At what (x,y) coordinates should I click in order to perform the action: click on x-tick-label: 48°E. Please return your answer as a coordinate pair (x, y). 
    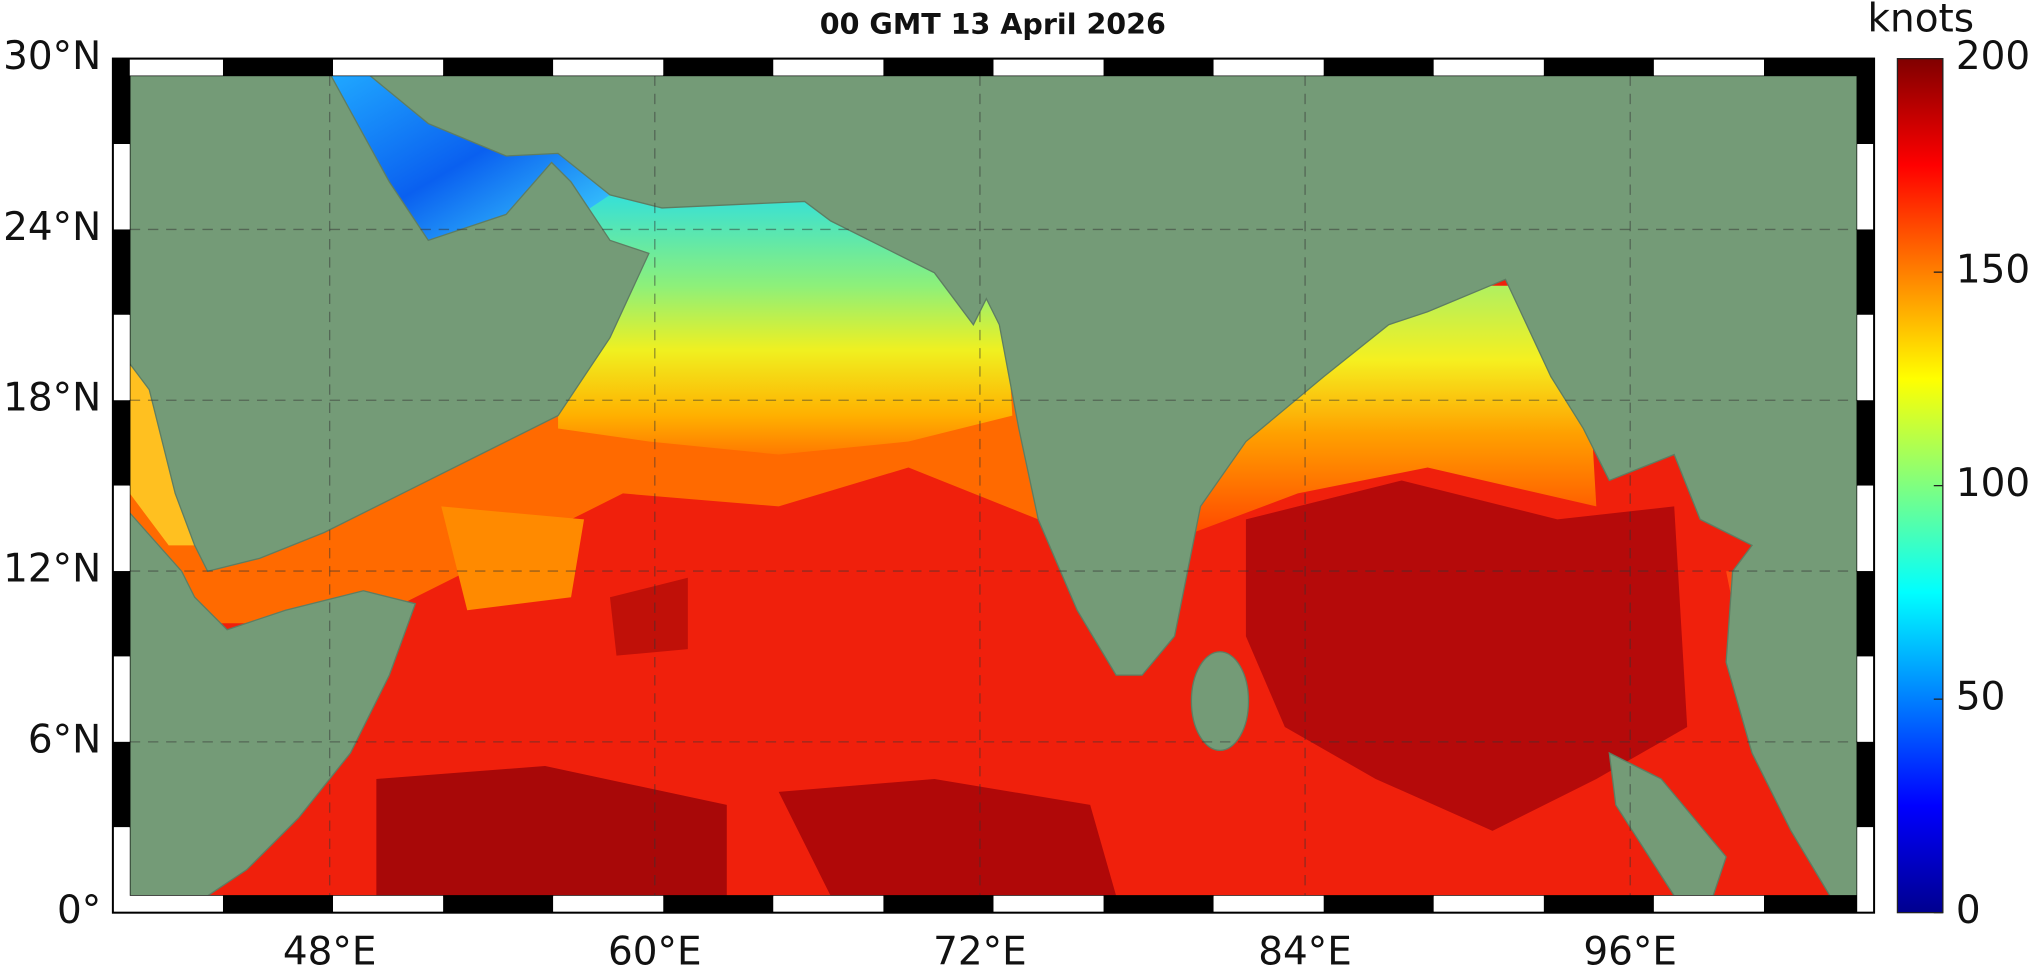
    Looking at the image, I should click on (330, 950).